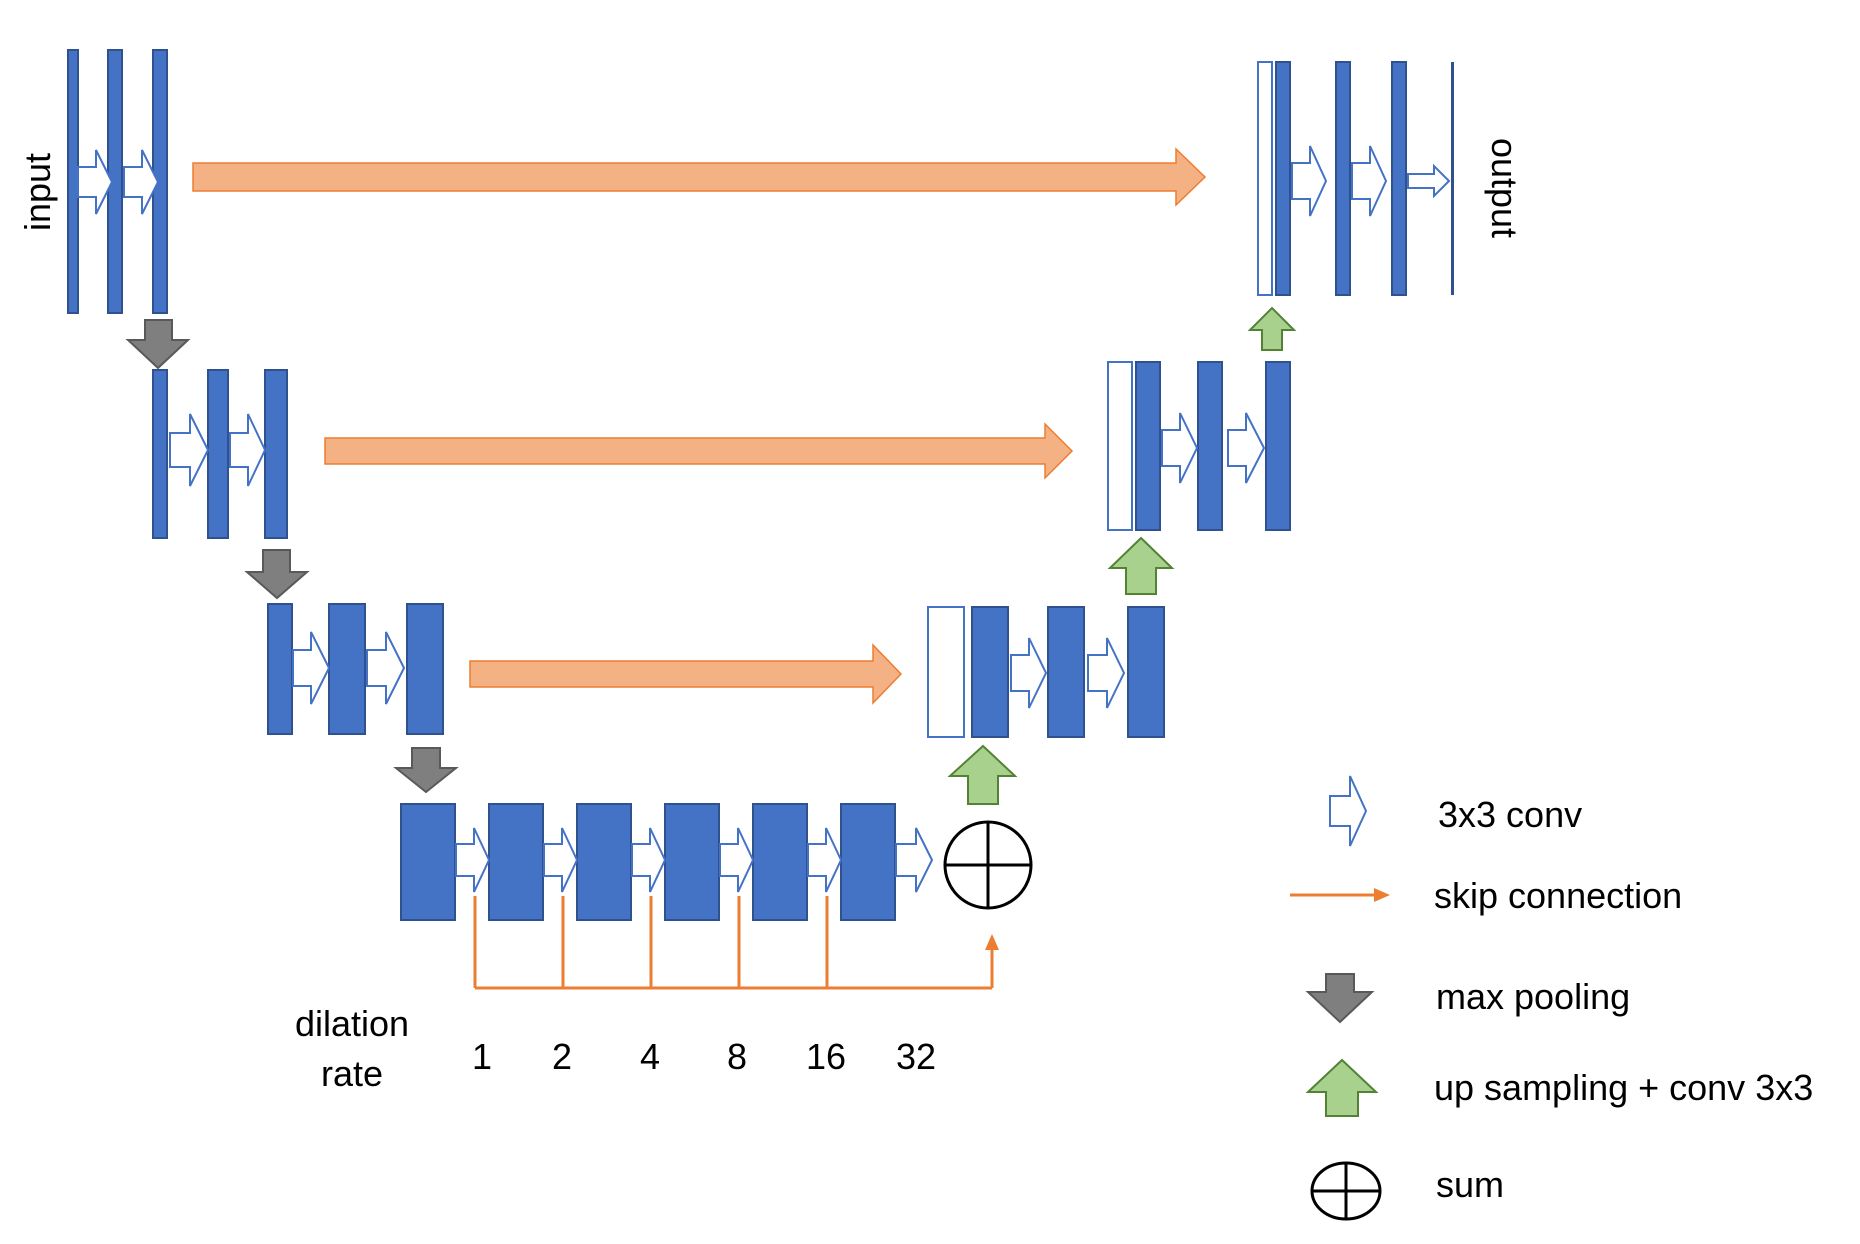 The width and height of the screenshot is (1860, 1244). I want to click on dilation-rate-value: 4, so click(650, 1056).